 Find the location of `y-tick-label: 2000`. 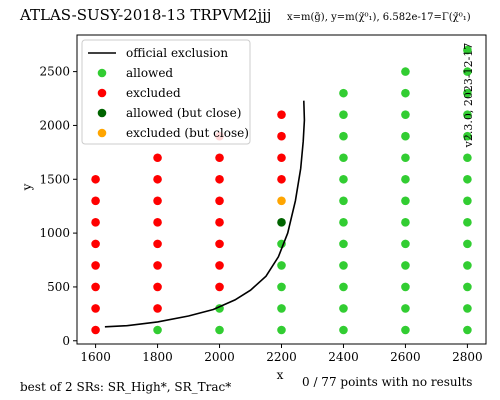

y-tick-label: 2000 is located at coordinates (54, 125).